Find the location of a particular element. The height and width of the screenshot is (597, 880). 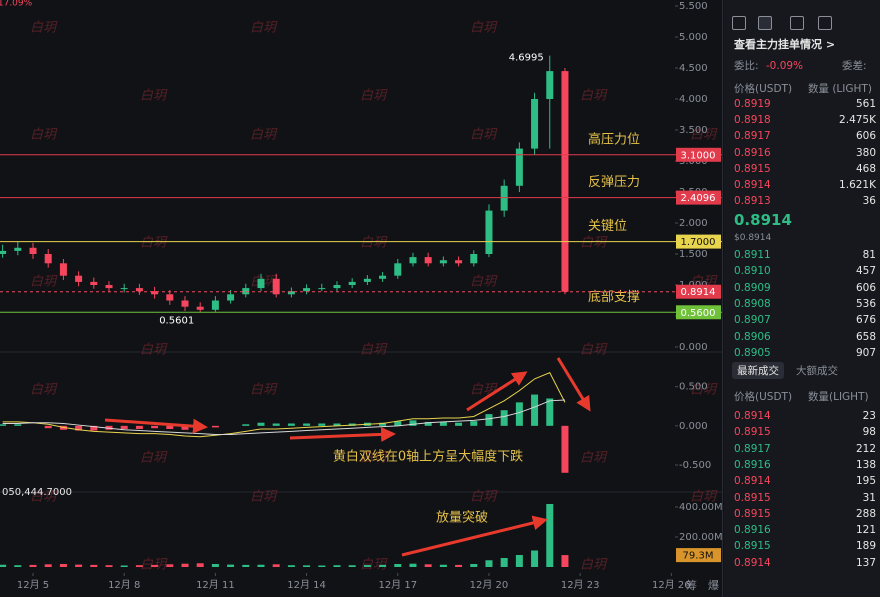

book-row: 0.8915 468 is located at coordinates (805, 169).